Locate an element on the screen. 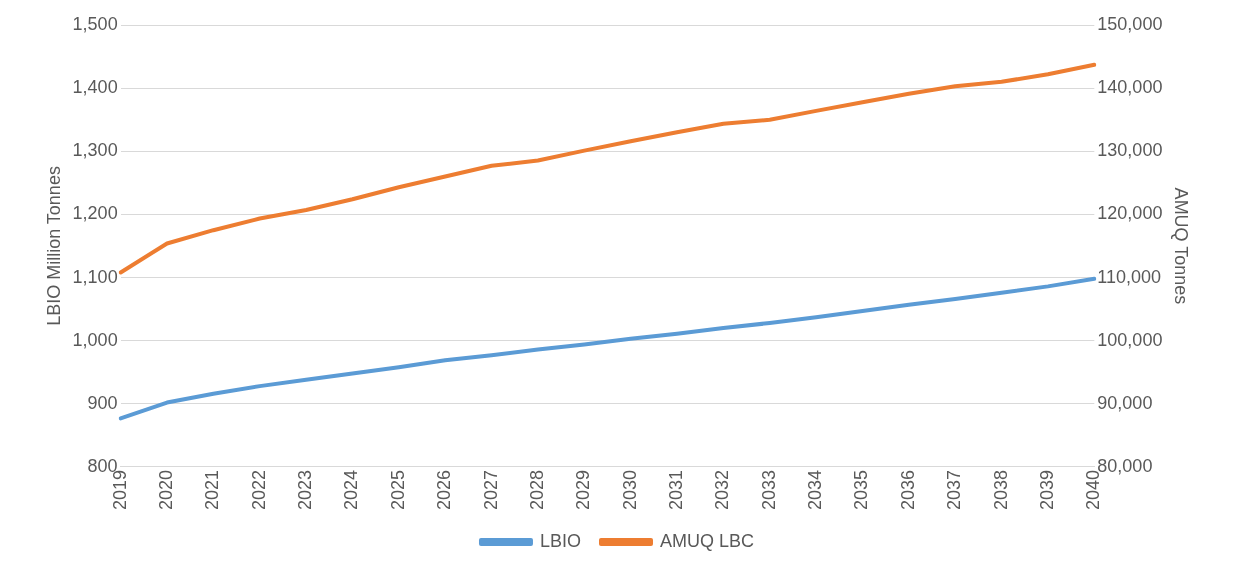 This screenshot has width=1245, height=566. y-tick-label: 900 is located at coordinates (102, 402).